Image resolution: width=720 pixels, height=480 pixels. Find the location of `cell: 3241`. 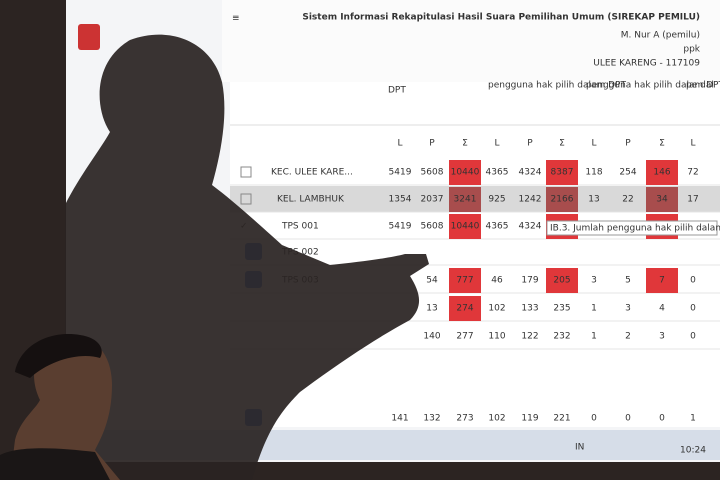

cell: 3241 is located at coordinates (465, 200).